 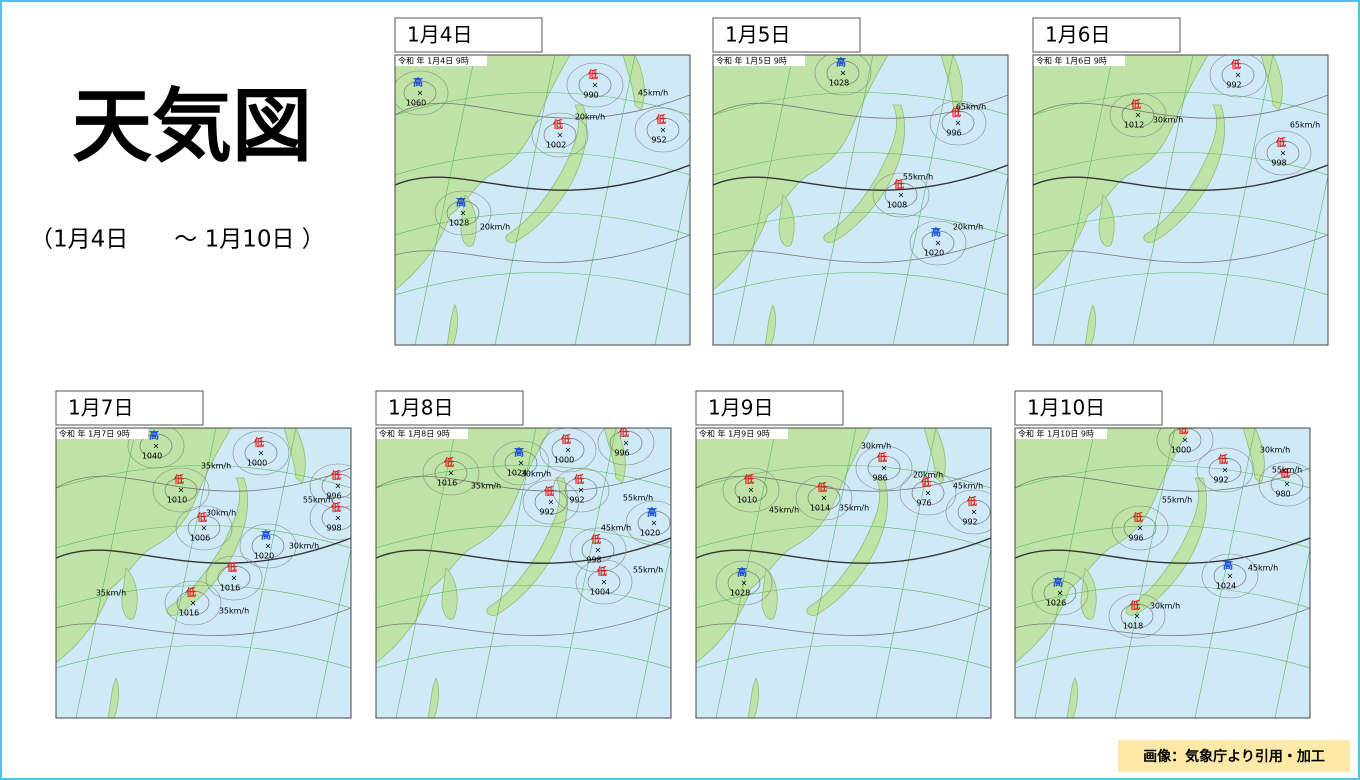 I want to click on pressure-value: 1000, so click(x=257, y=463).